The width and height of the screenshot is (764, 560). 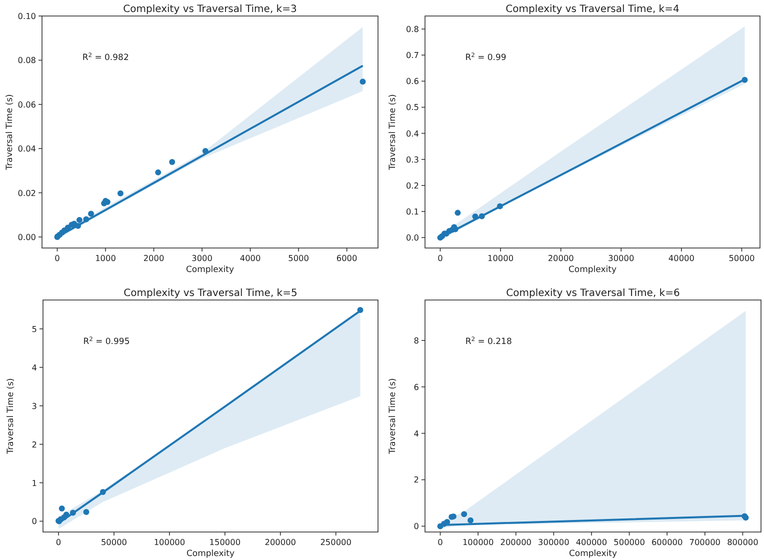 What do you see at coordinates (592, 542) in the screenshot?
I see `x-tick-label: 400000` at bounding box center [592, 542].